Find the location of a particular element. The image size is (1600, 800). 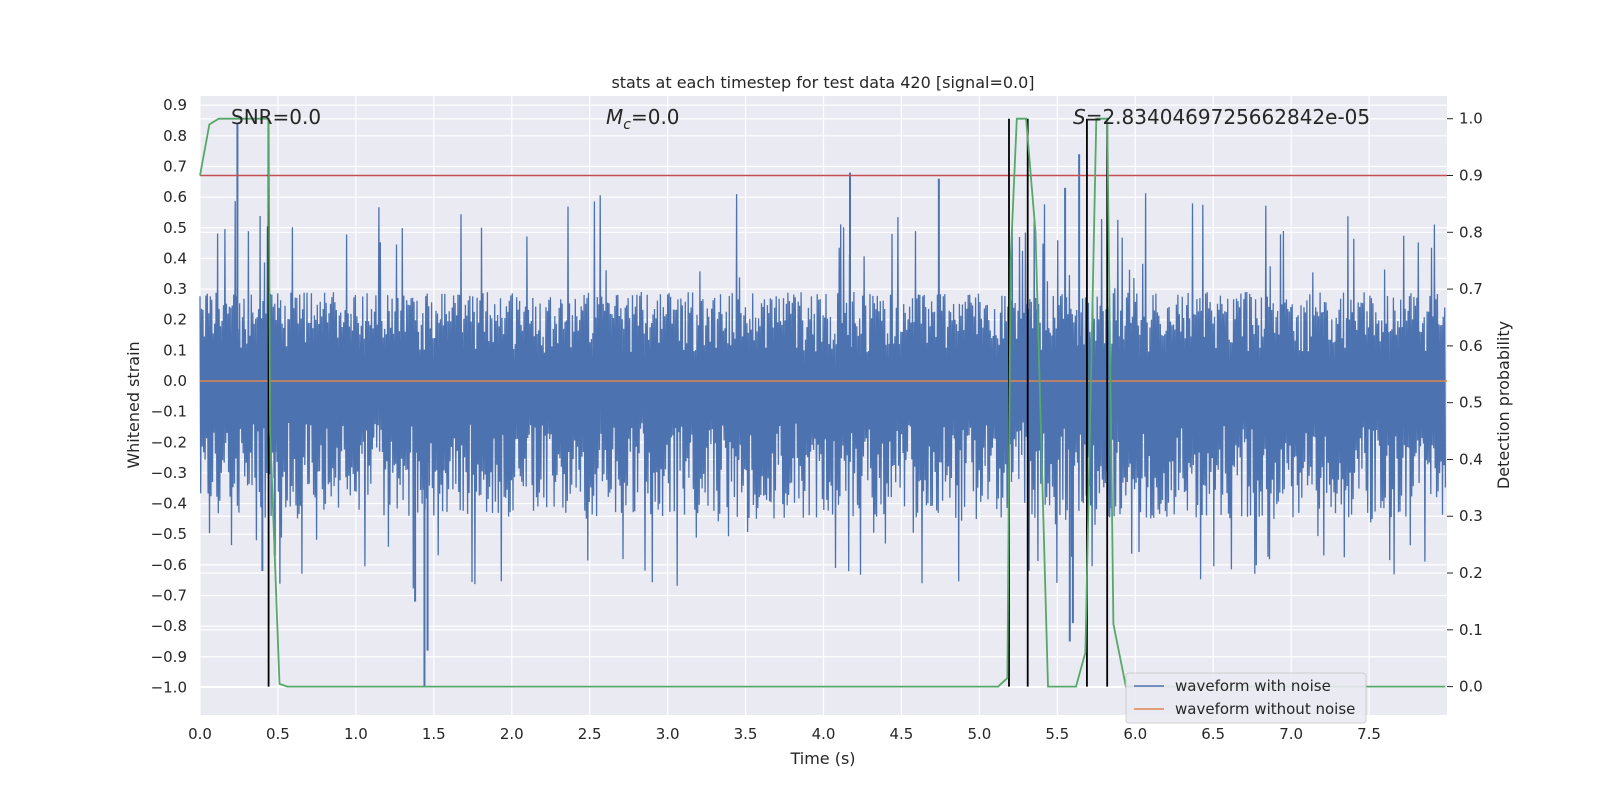

x-tick-label: 6.0 is located at coordinates (1135, 734).